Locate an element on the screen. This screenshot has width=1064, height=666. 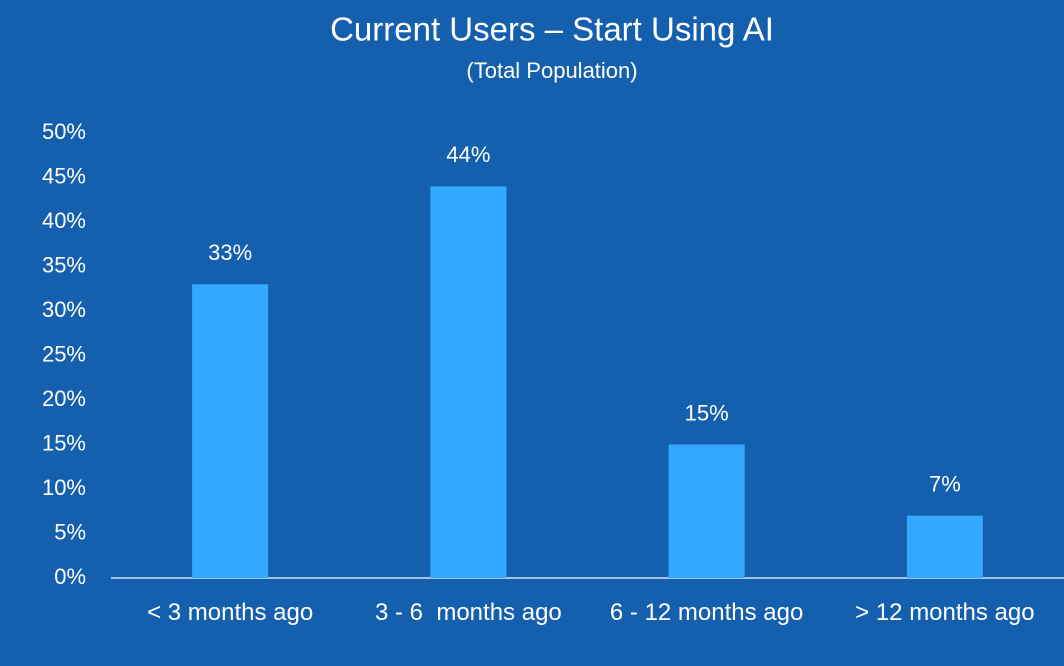
y-tick-label: 25% is located at coordinates (64, 353).